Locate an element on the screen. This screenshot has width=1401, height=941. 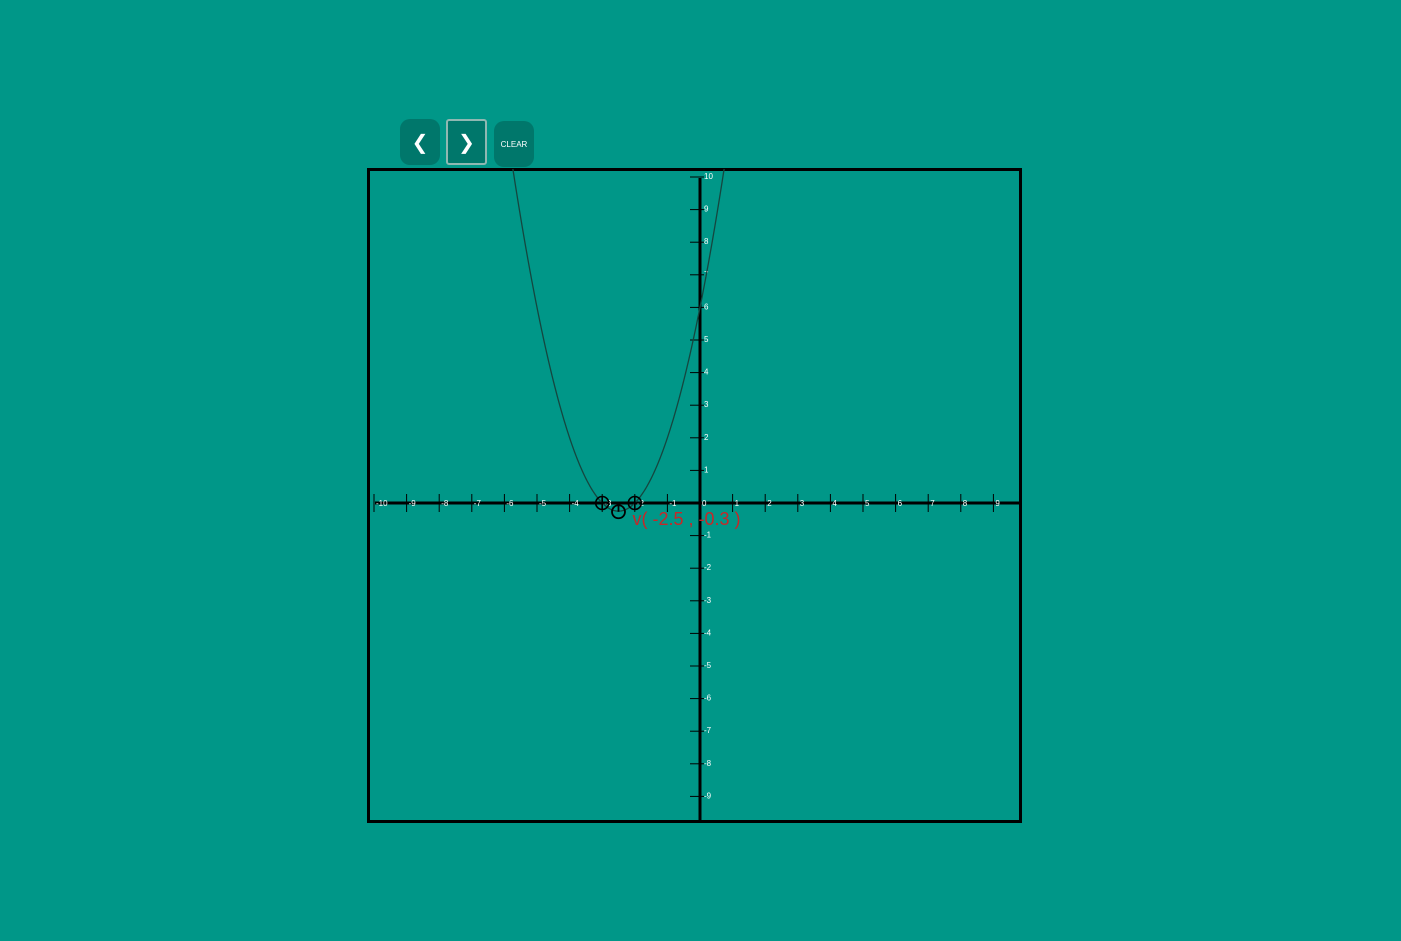
x-tick-label: 8 is located at coordinates (965, 503).